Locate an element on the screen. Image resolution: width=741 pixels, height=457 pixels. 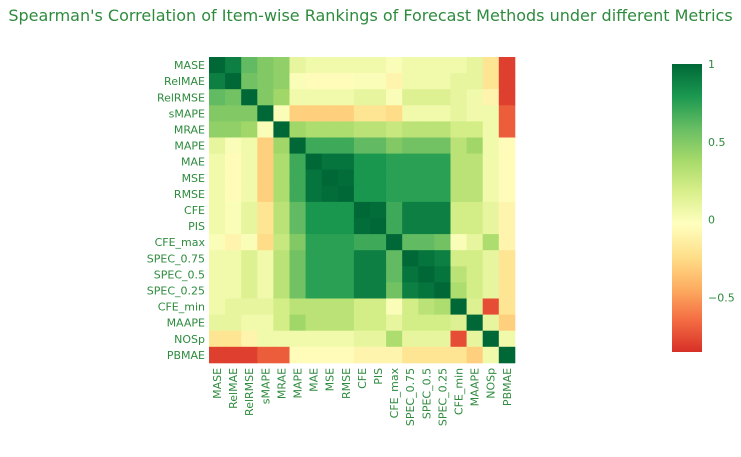
heatmap-cell-relmae-cfe-max is located at coordinates (394, 81).